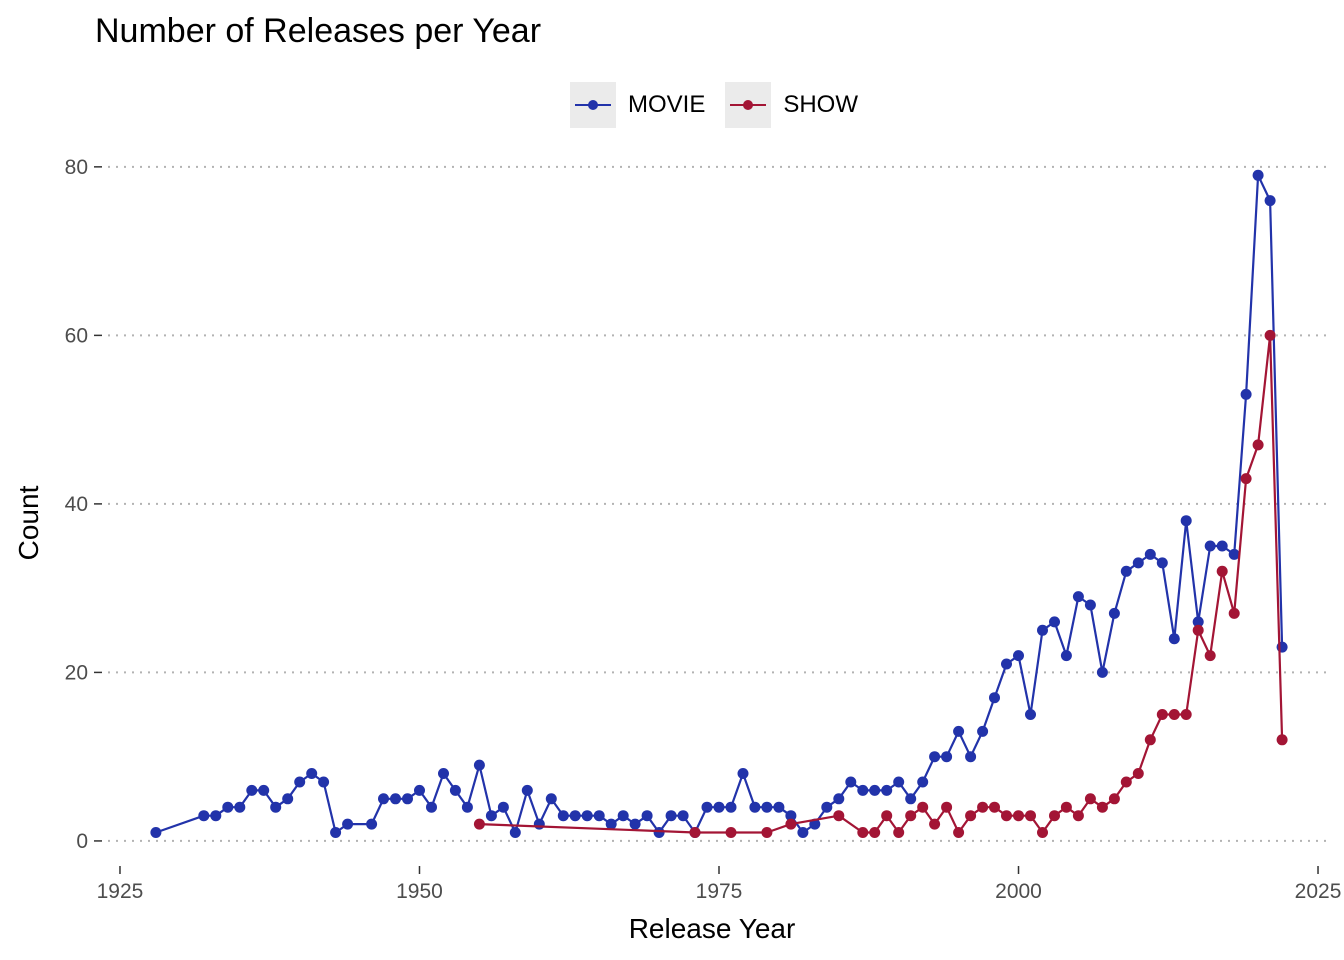 Image resolution: width=1344 pixels, height=960 pixels. Describe the element at coordinates (667, 104) in the screenshot. I see `legend-label-movie: MOVIE` at that location.